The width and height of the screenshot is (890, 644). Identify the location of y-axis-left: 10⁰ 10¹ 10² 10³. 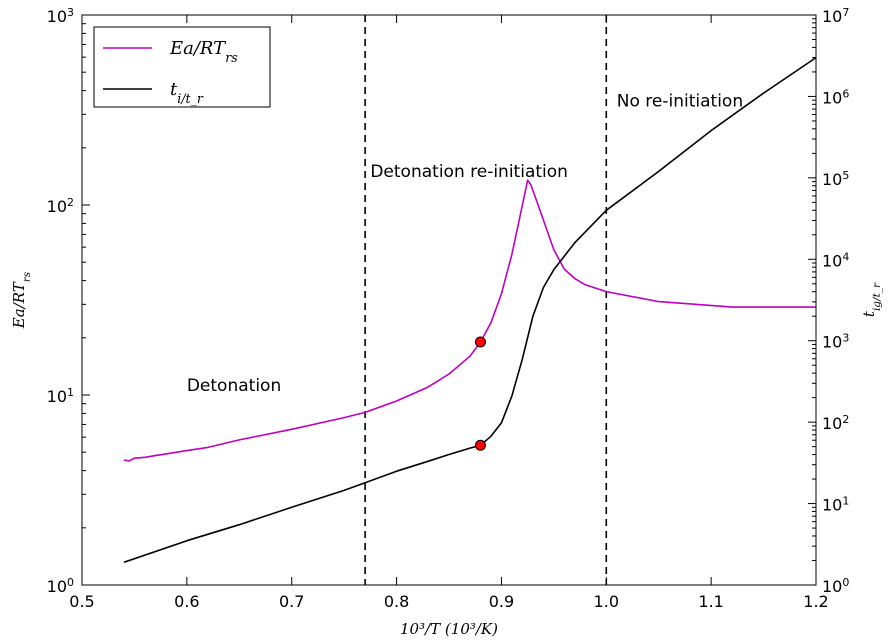
(68, 301).